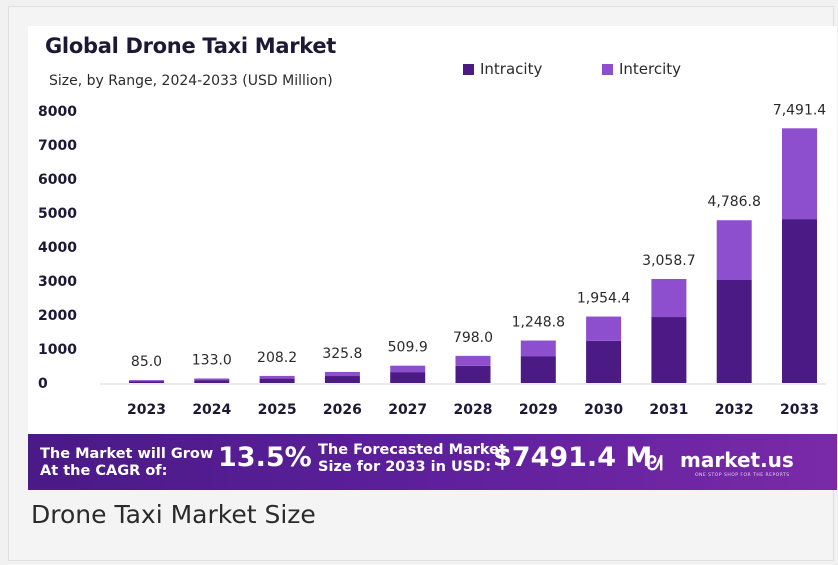  What do you see at coordinates (573, 457) in the screenshot?
I see `forecast-value: $7491.4 M` at bounding box center [573, 457].